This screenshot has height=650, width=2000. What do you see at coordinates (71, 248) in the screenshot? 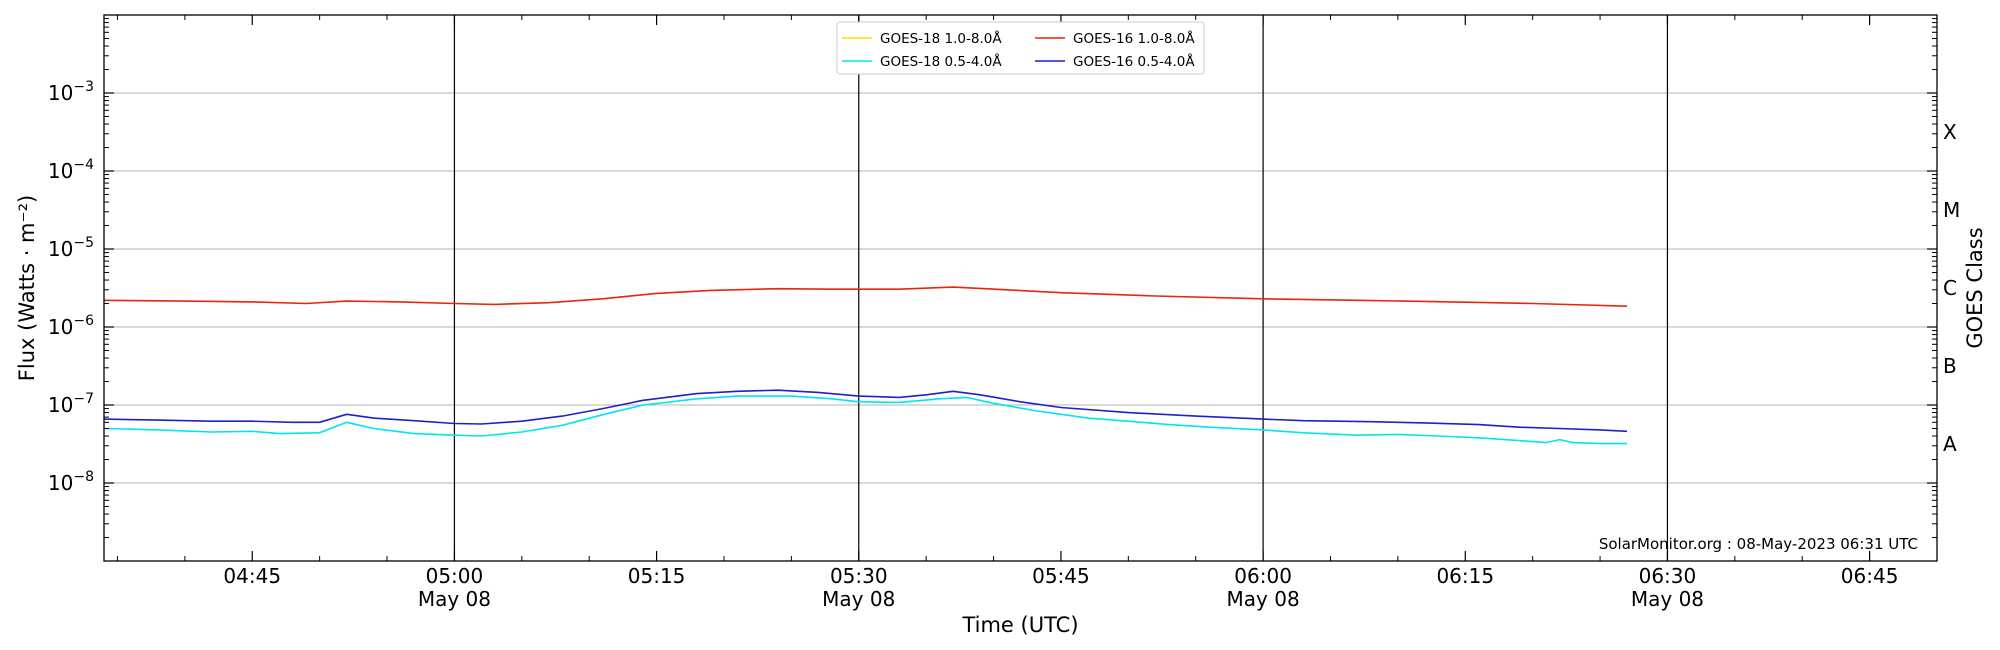
I see `y-tick-label: 10⁻⁵` at bounding box center [71, 248].